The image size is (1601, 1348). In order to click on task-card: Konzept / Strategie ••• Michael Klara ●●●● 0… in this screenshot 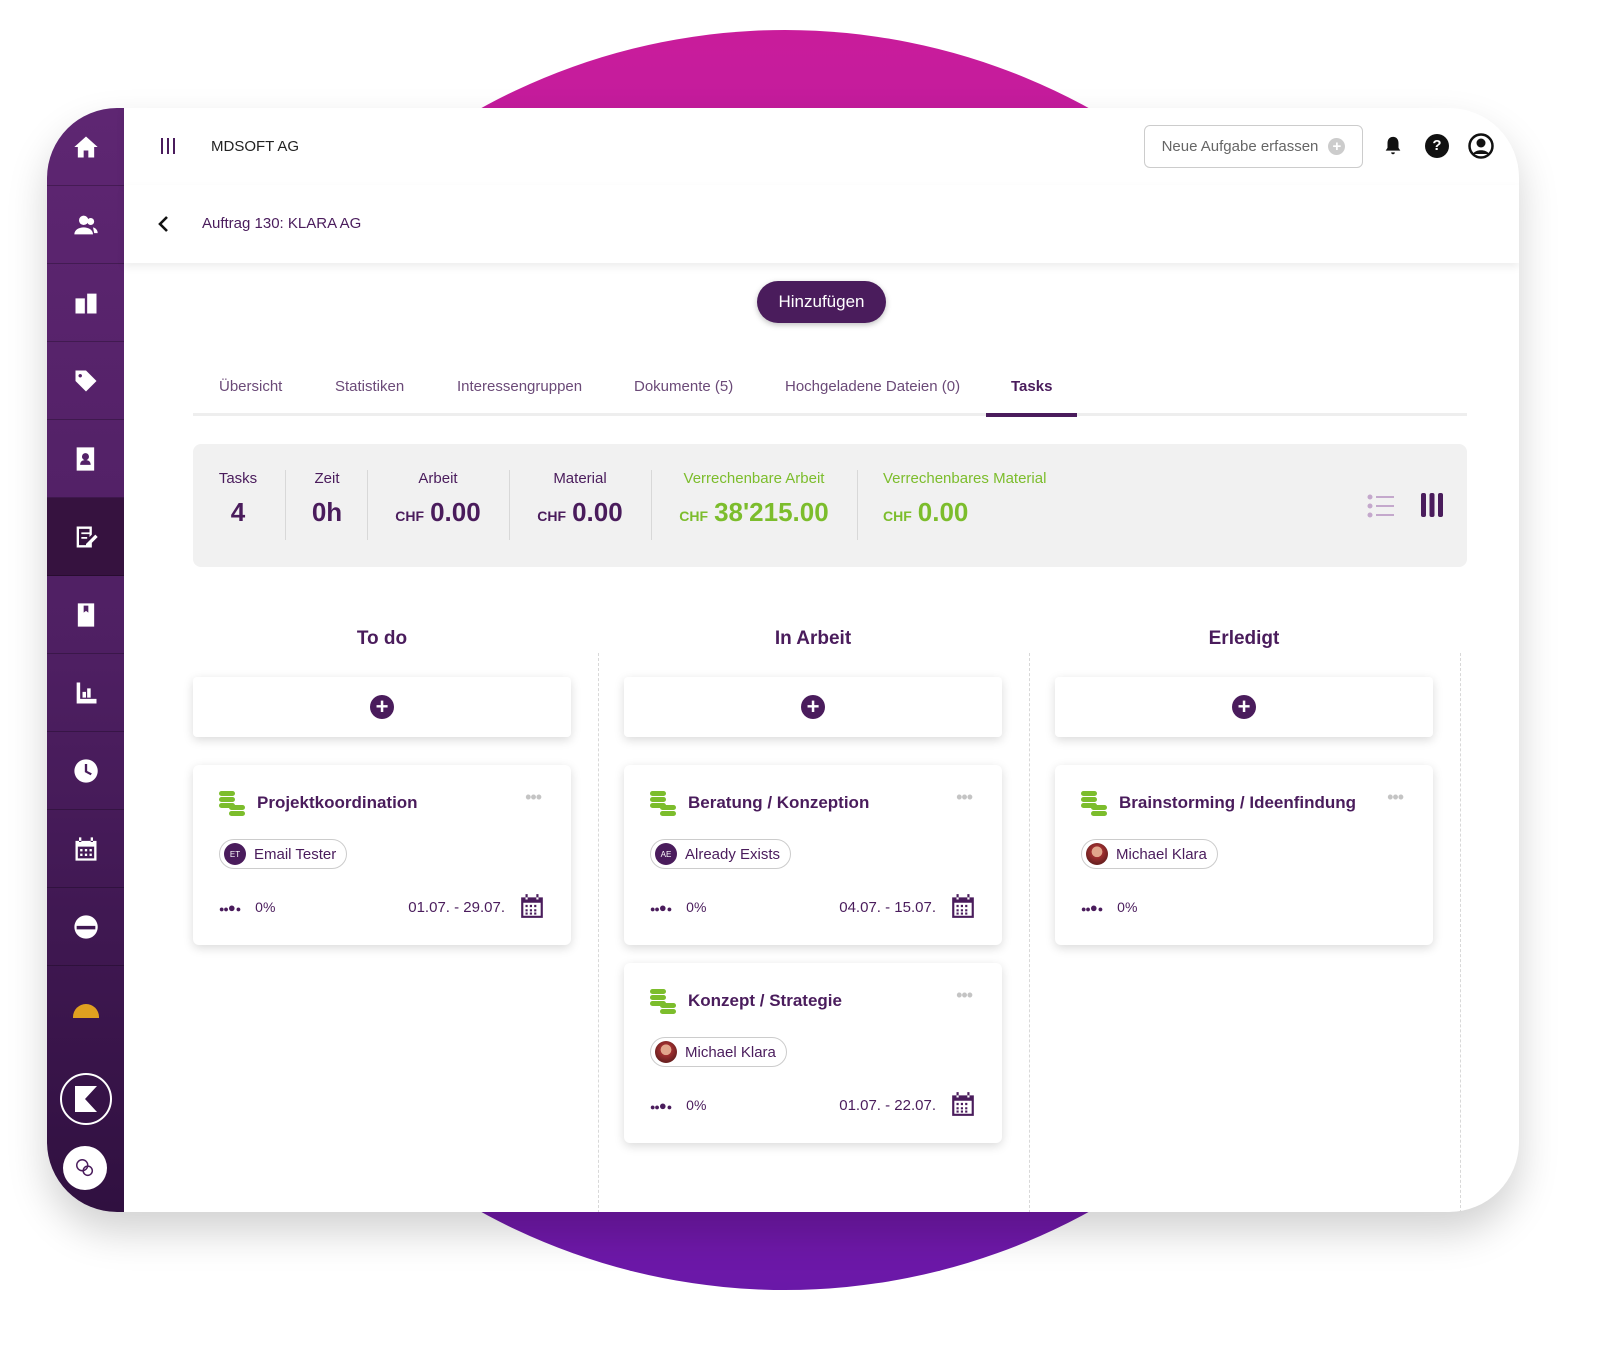, I will do `click(813, 1053)`.